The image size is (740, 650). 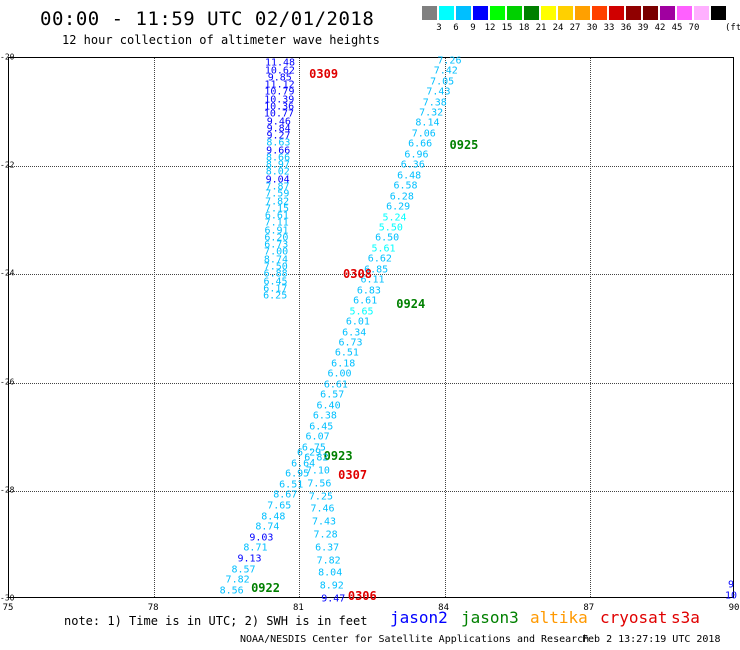 What do you see at coordinates (276, 223) in the screenshot?
I see `wave-height-value: 7.11` at bounding box center [276, 223].